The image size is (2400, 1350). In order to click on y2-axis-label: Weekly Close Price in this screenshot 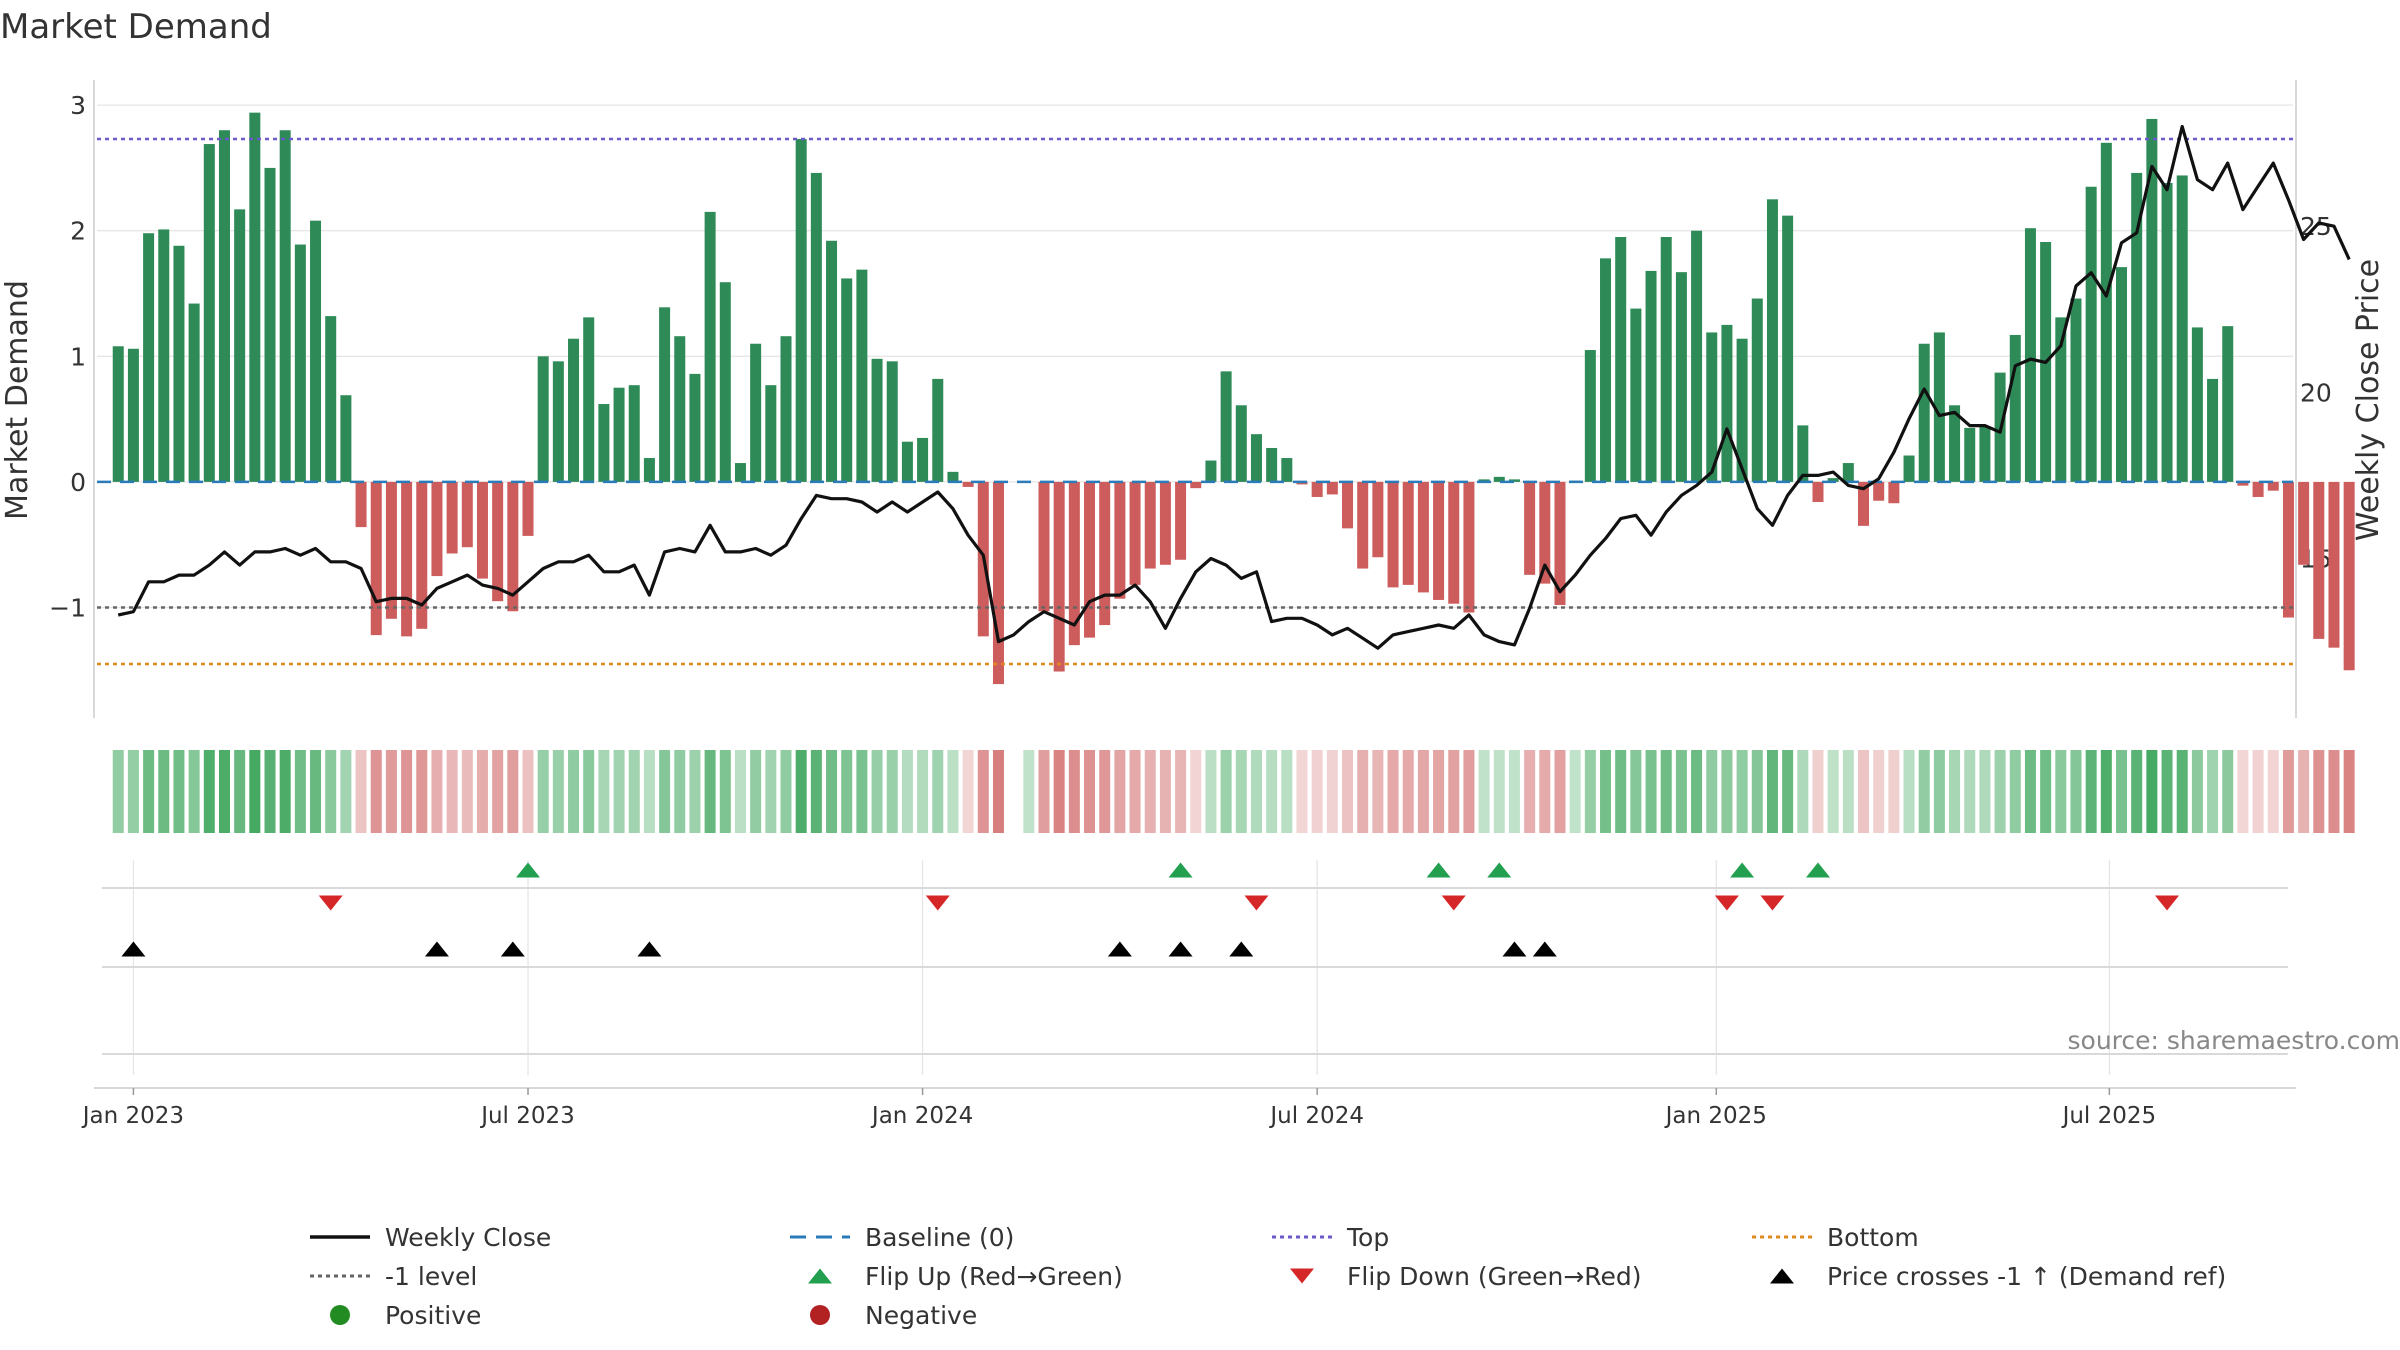, I will do `click(2368, 400)`.